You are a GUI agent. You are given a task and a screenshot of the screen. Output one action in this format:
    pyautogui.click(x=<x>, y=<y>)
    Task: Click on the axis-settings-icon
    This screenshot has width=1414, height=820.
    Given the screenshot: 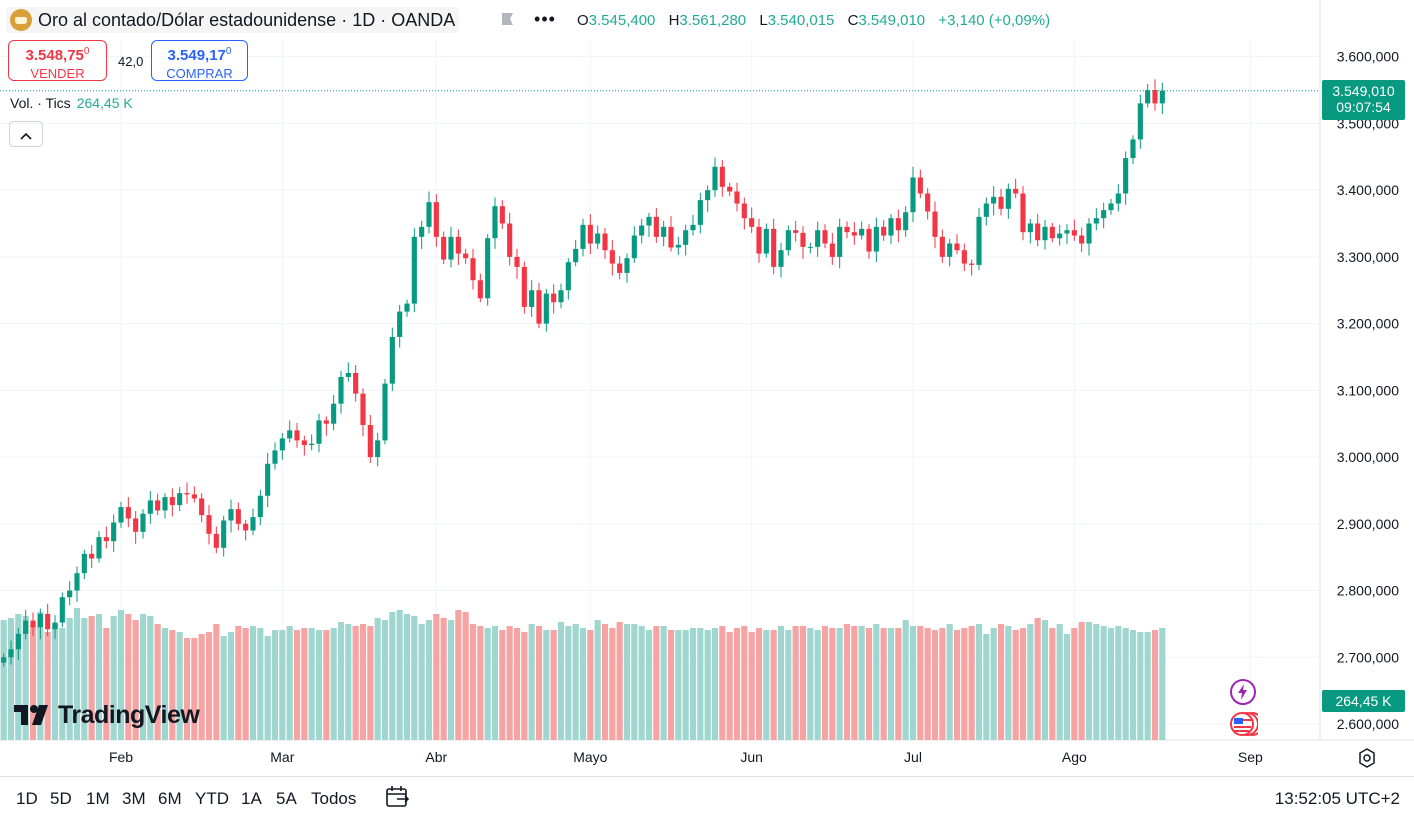 What is the action you would take?
    pyautogui.click(x=1367, y=758)
    